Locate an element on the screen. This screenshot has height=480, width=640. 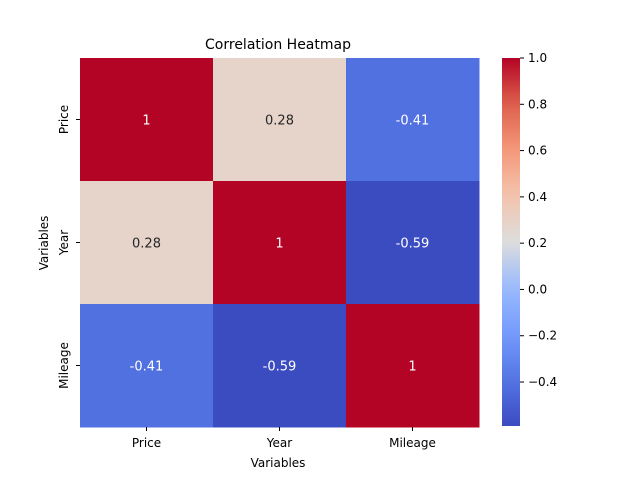
y-tick-label: Price is located at coordinates (64, 119).